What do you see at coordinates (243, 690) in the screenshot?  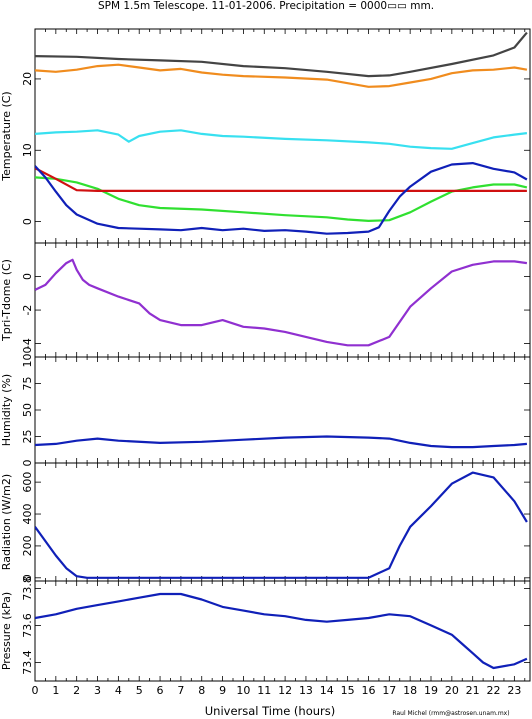 I see `x-tick-label: 10` at bounding box center [243, 690].